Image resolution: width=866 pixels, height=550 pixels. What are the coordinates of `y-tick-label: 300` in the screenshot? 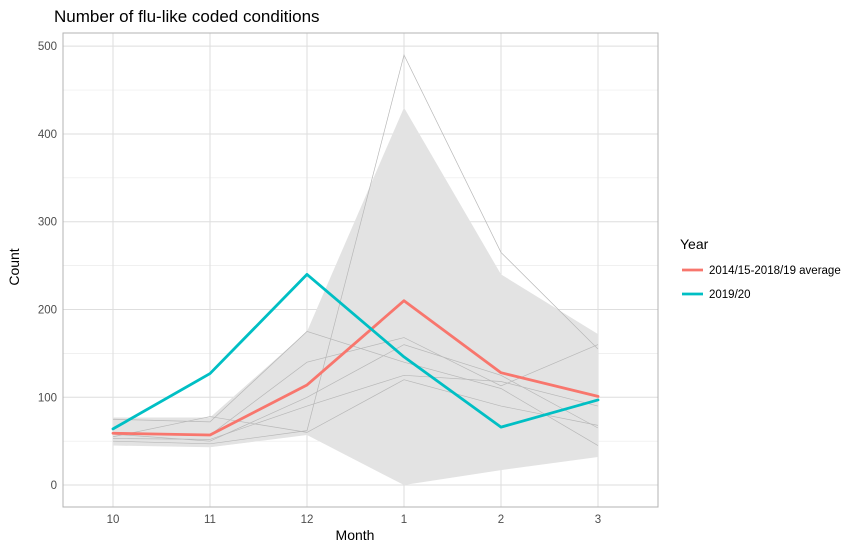 It's located at (47, 223).